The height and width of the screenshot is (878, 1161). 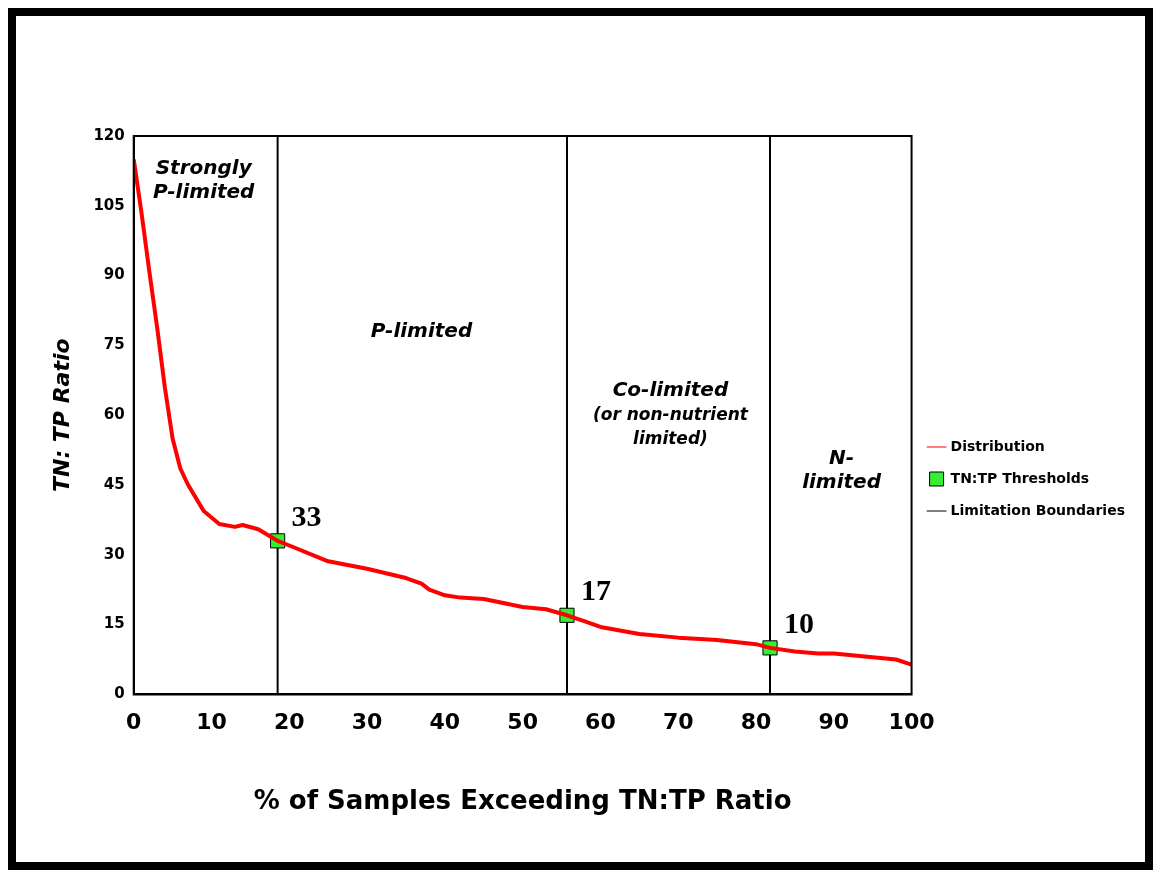 What do you see at coordinates (119, 693) in the screenshot?
I see `y-tick-label: 0` at bounding box center [119, 693].